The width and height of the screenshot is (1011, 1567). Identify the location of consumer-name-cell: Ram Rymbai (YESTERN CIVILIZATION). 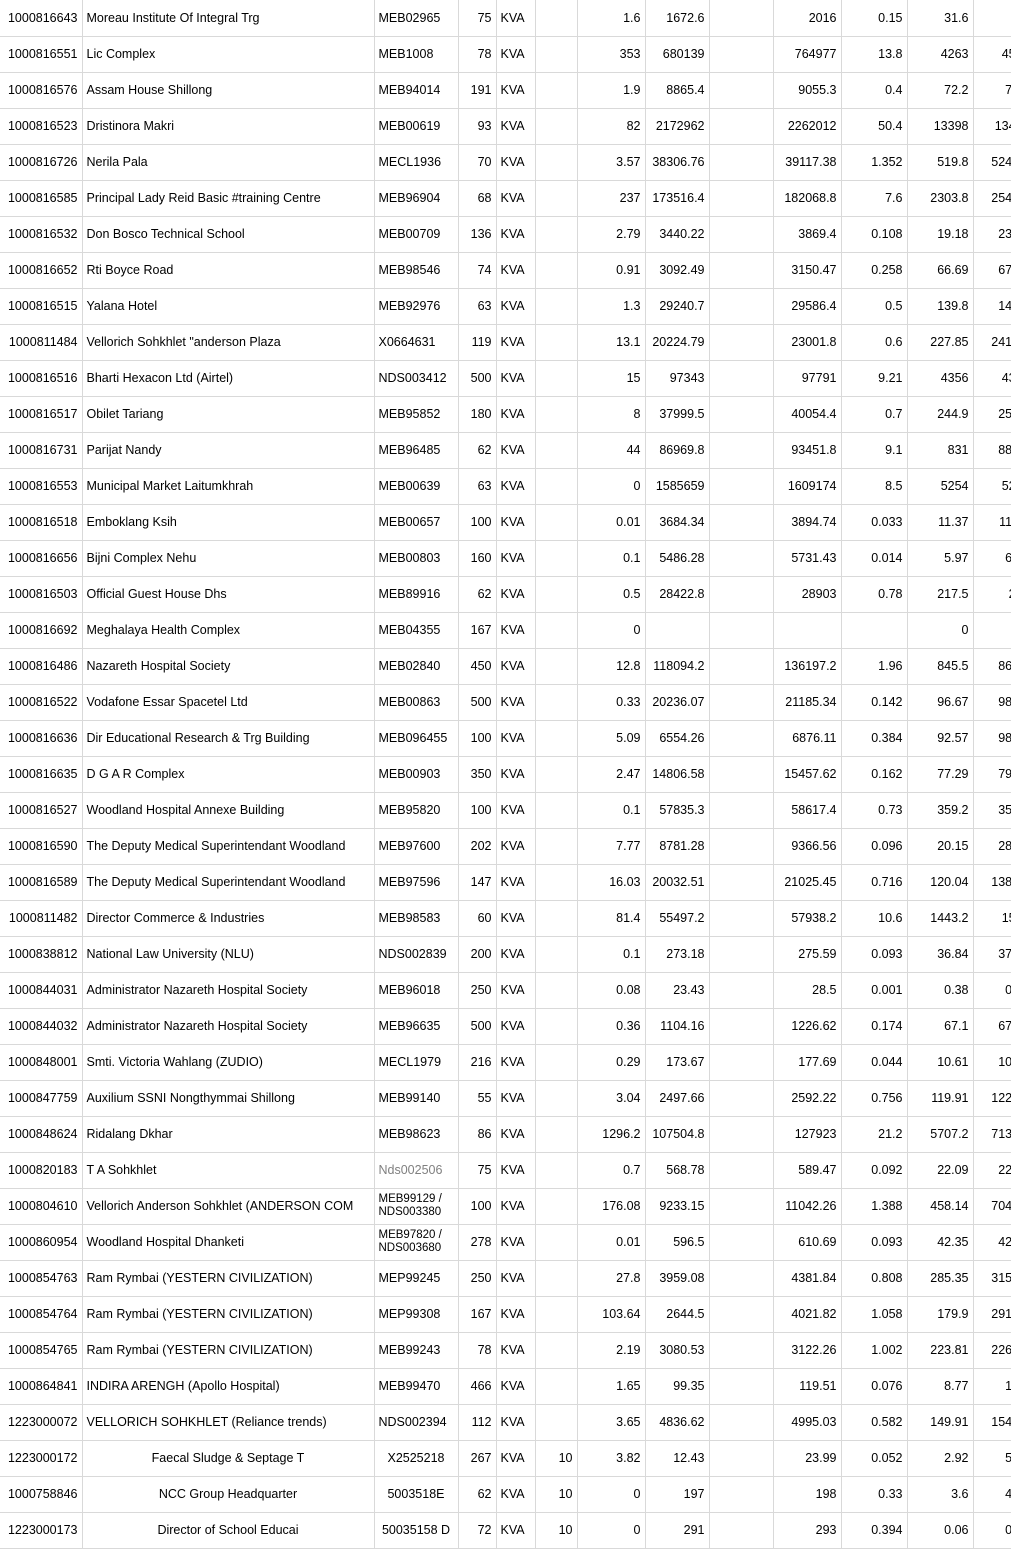
(228, 1278).